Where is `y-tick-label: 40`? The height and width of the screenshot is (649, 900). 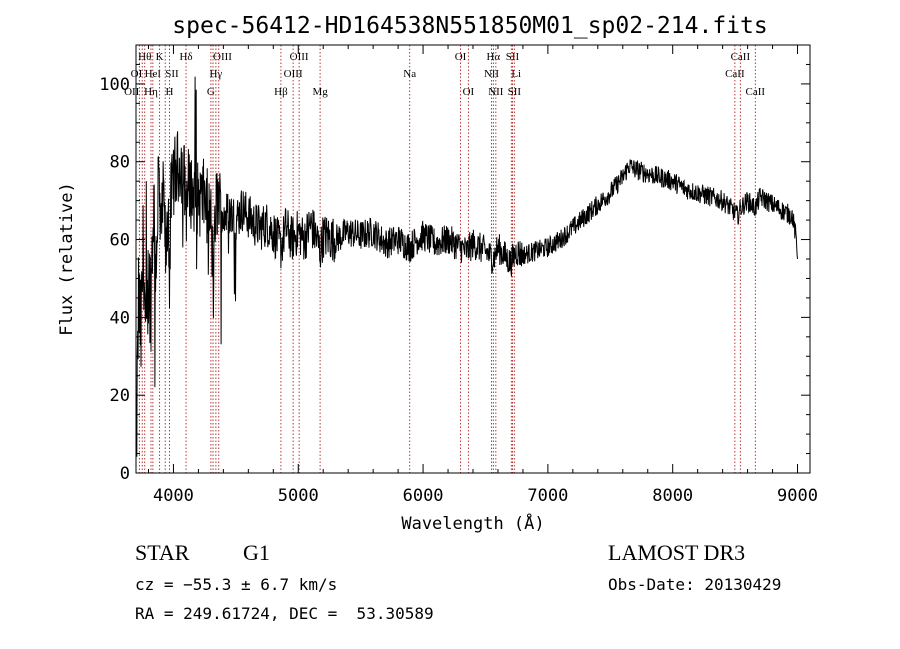
y-tick-label: 40 is located at coordinates (120, 318).